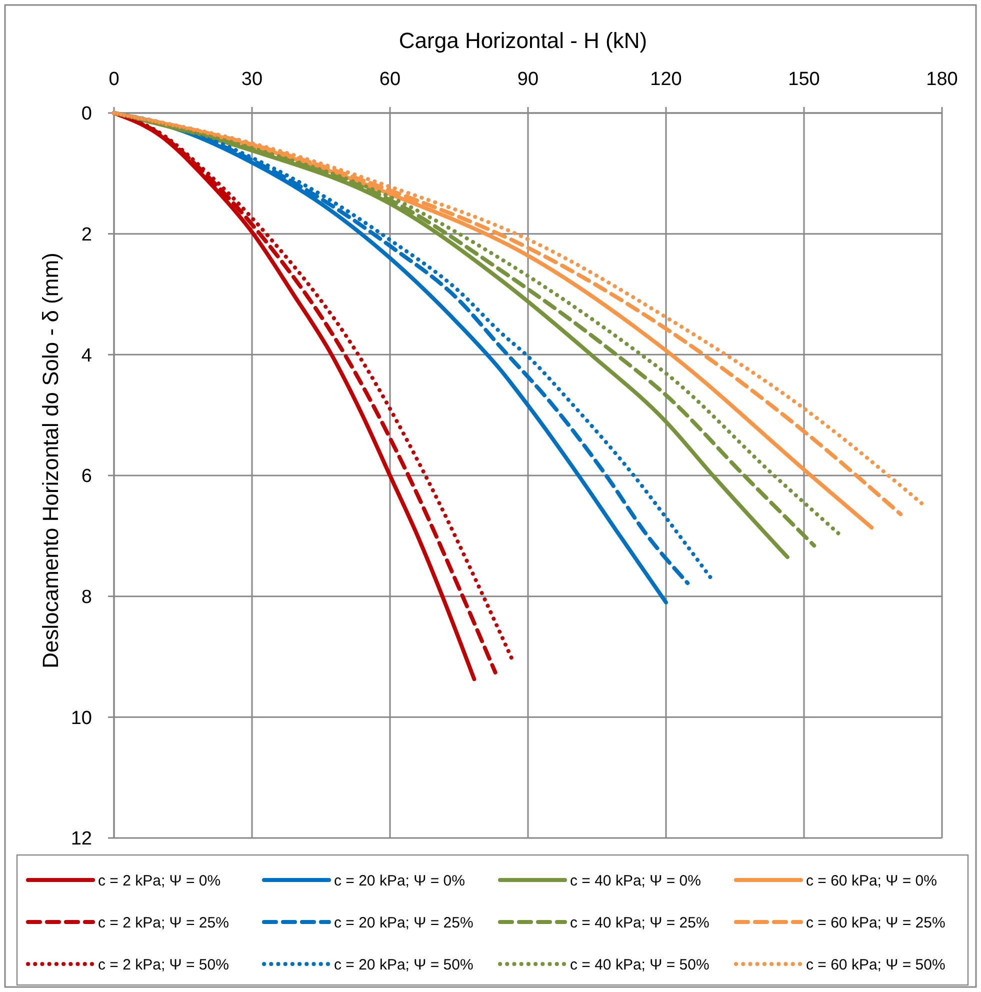  What do you see at coordinates (640, 965) in the screenshot?
I see `legend-label: c = 40 kPa; Ψ = 50%` at bounding box center [640, 965].